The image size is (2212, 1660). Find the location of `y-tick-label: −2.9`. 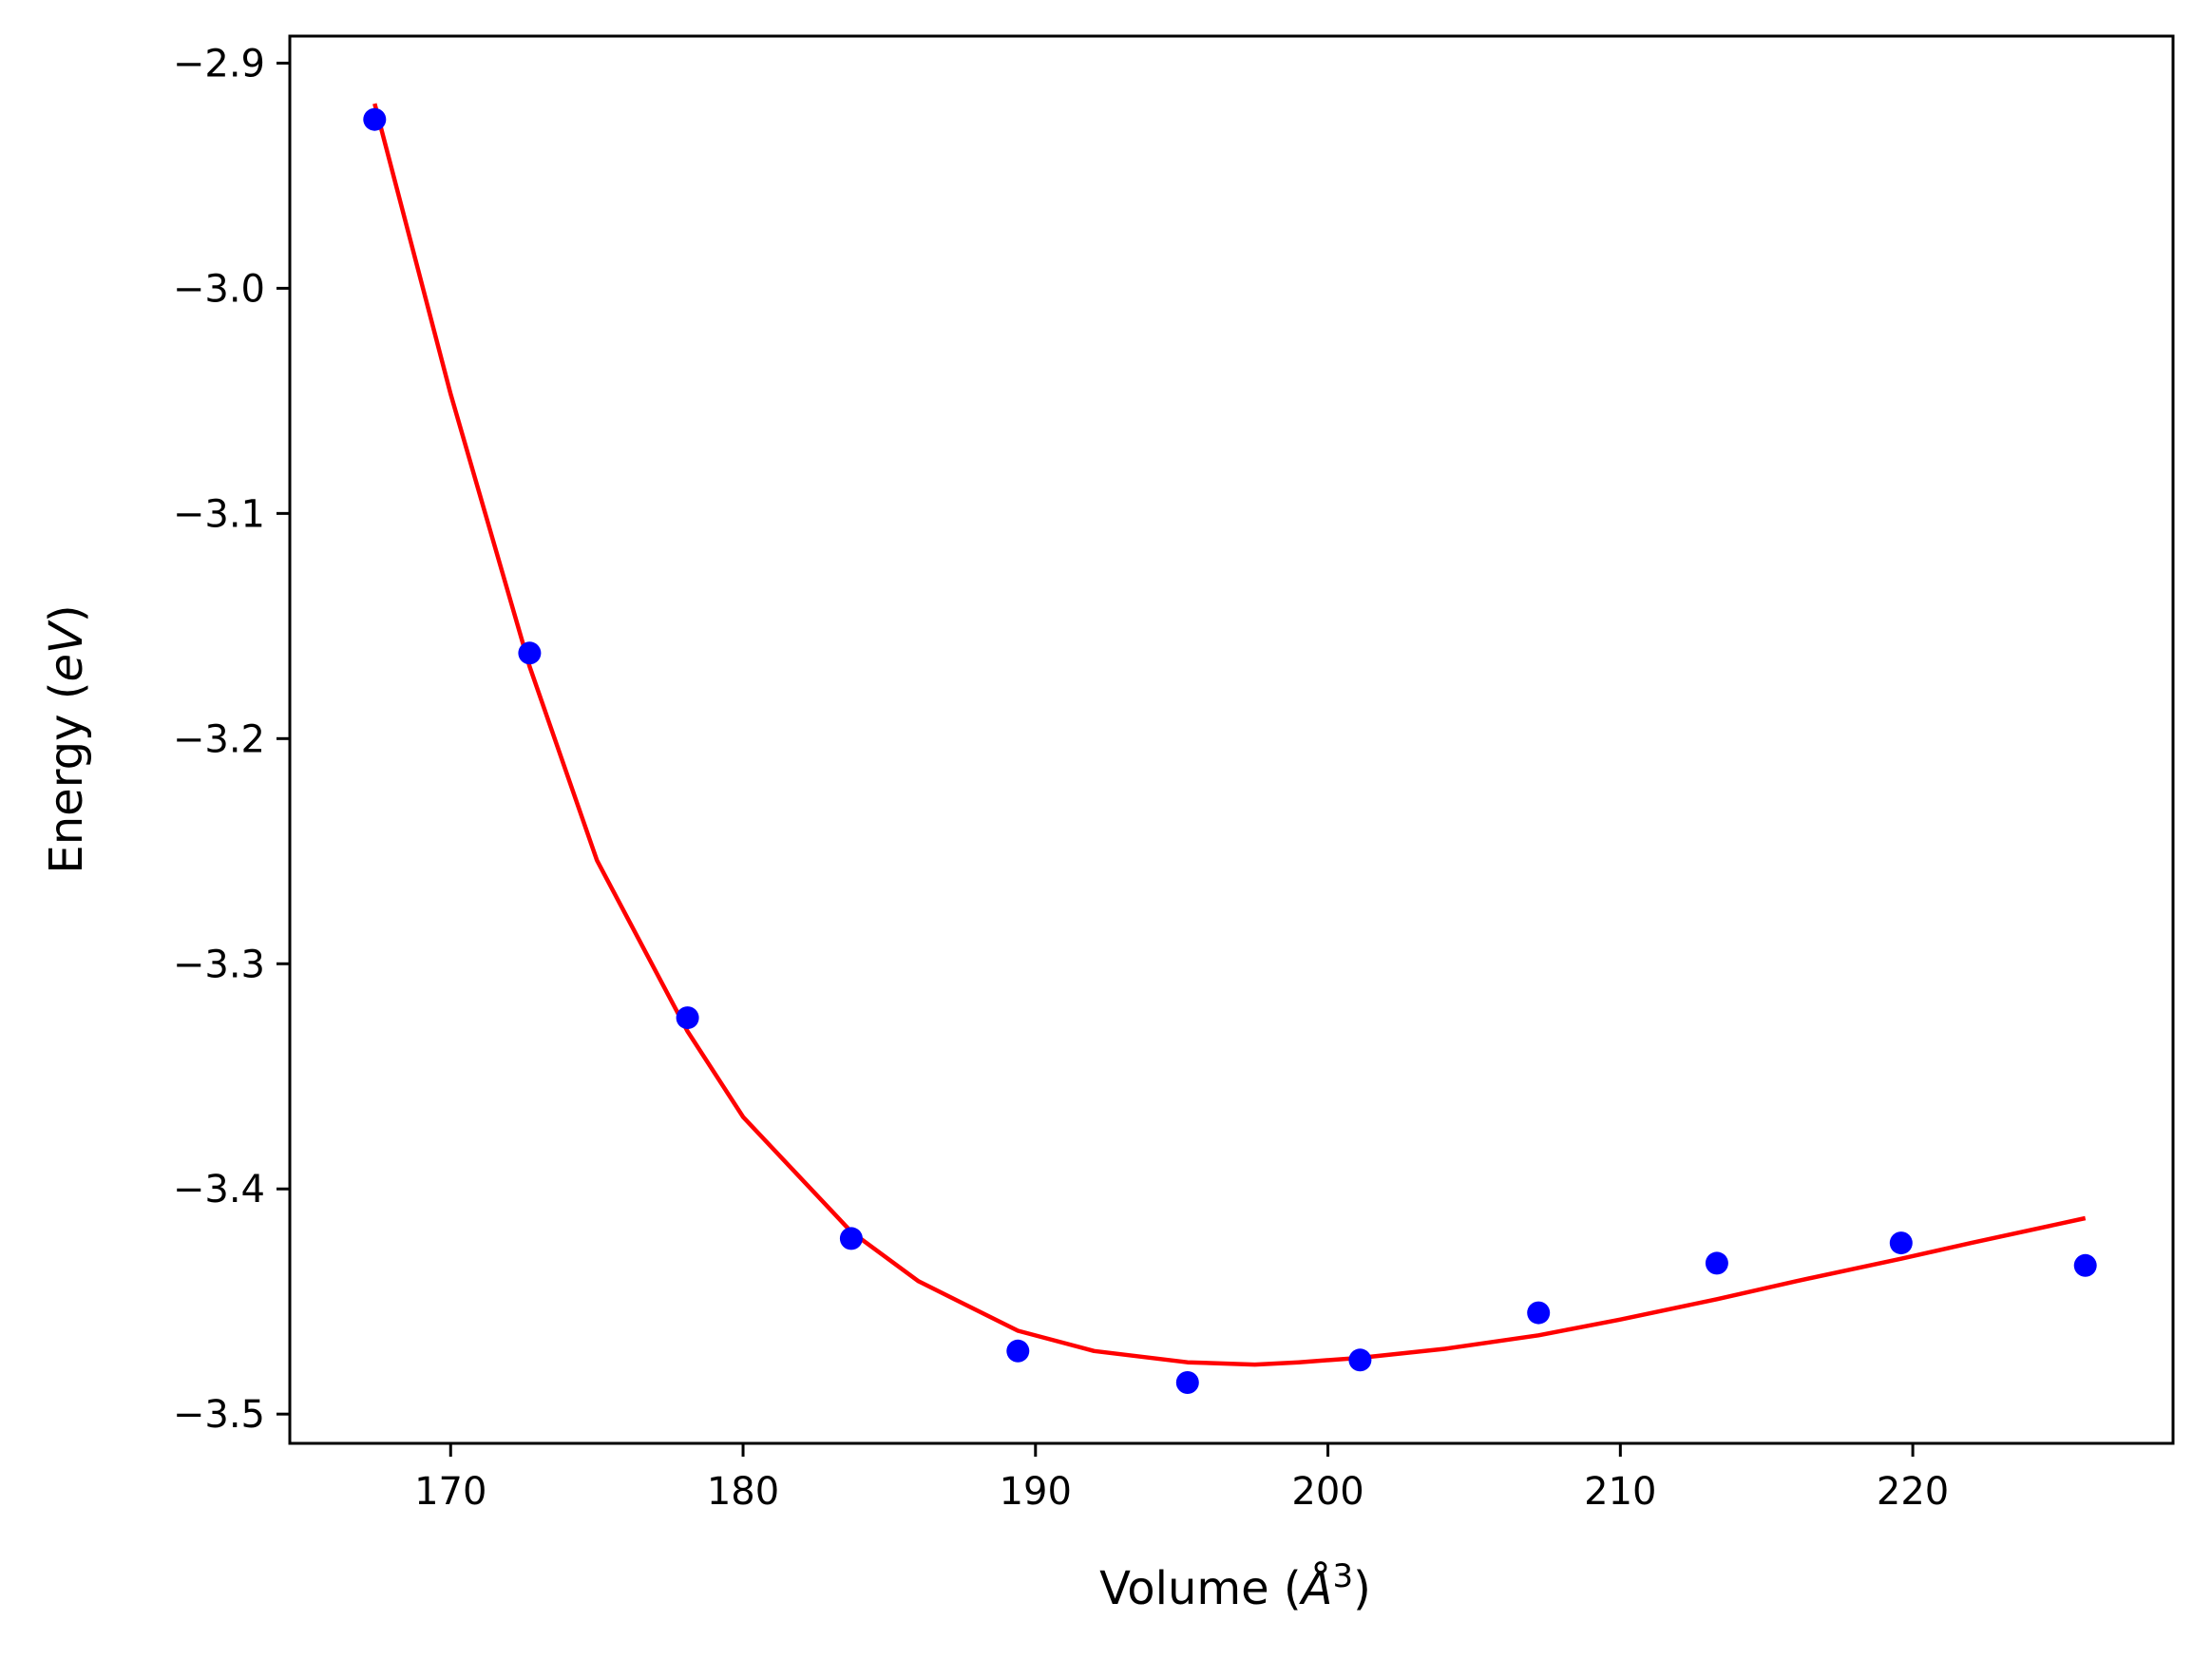

y-tick-label: −2.9 is located at coordinates (219, 64).